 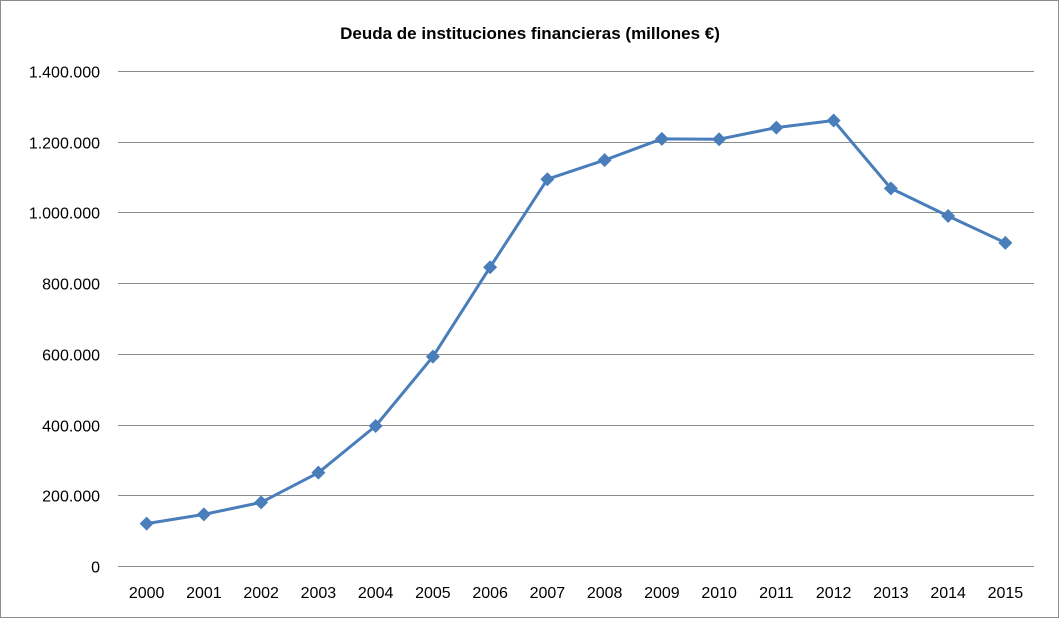 I want to click on x-tick-label: 2007, so click(x=548, y=593).